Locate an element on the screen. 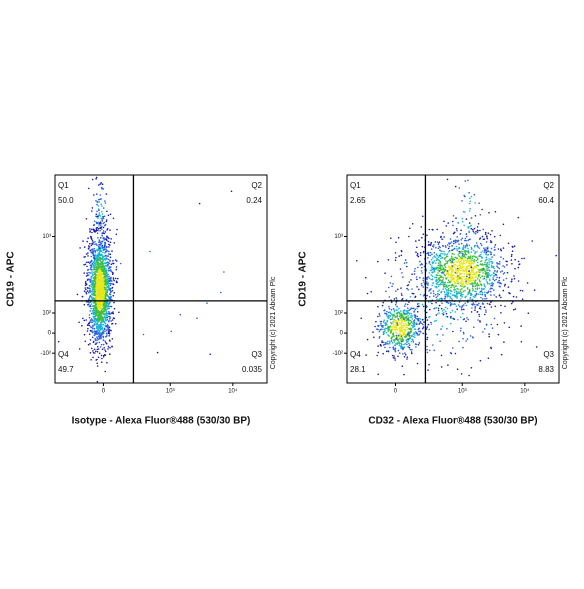  quadrant-name: Q2 is located at coordinates (548, 185).